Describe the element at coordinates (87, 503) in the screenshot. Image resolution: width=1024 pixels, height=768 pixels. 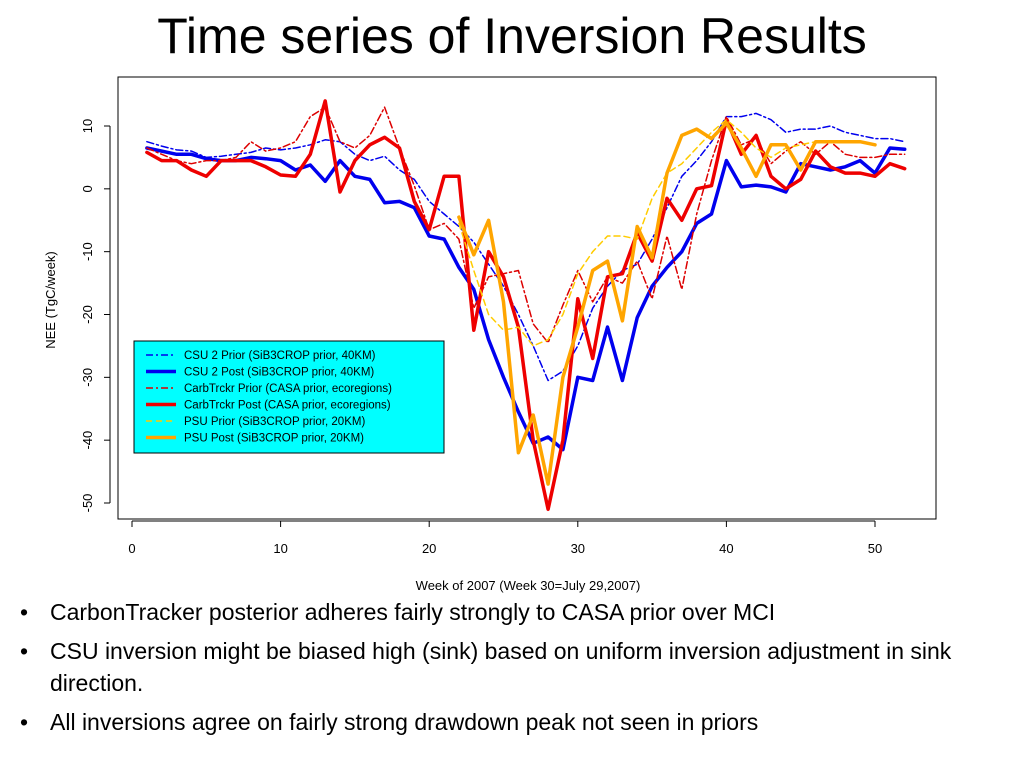
I see `y-tick-label: -50` at that location.